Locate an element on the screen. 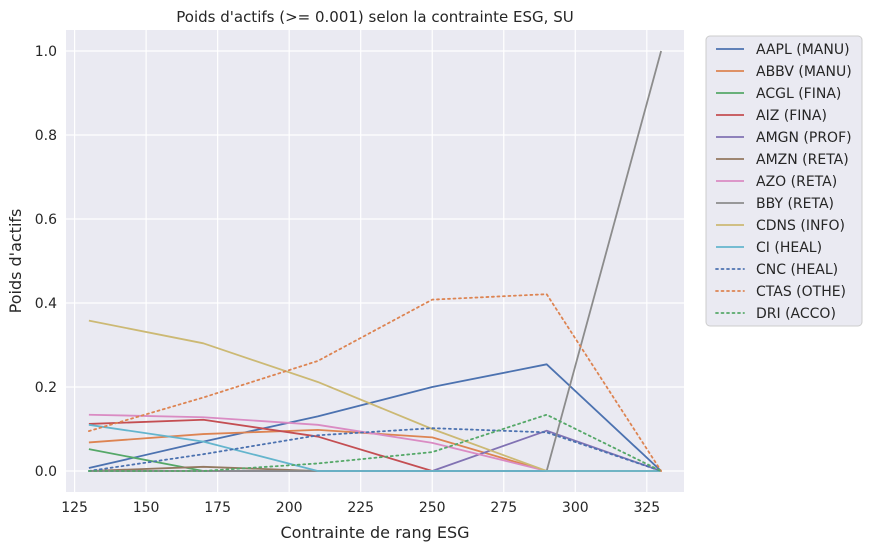 This screenshot has width=873, height=550. x-tick-label: 275 is located at coordinates (503, 508).